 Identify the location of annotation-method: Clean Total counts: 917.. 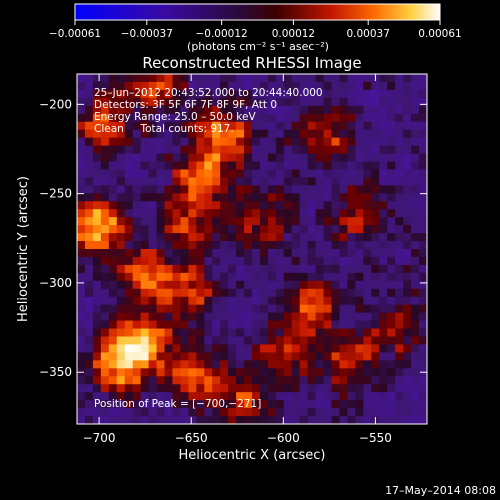
(164, 129).